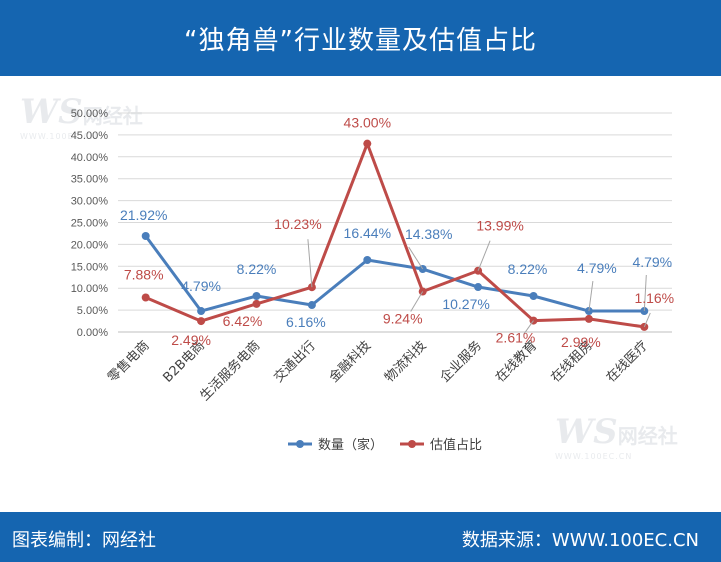  I want to click on y-tick-label: 45.00%, so click(90, 136).